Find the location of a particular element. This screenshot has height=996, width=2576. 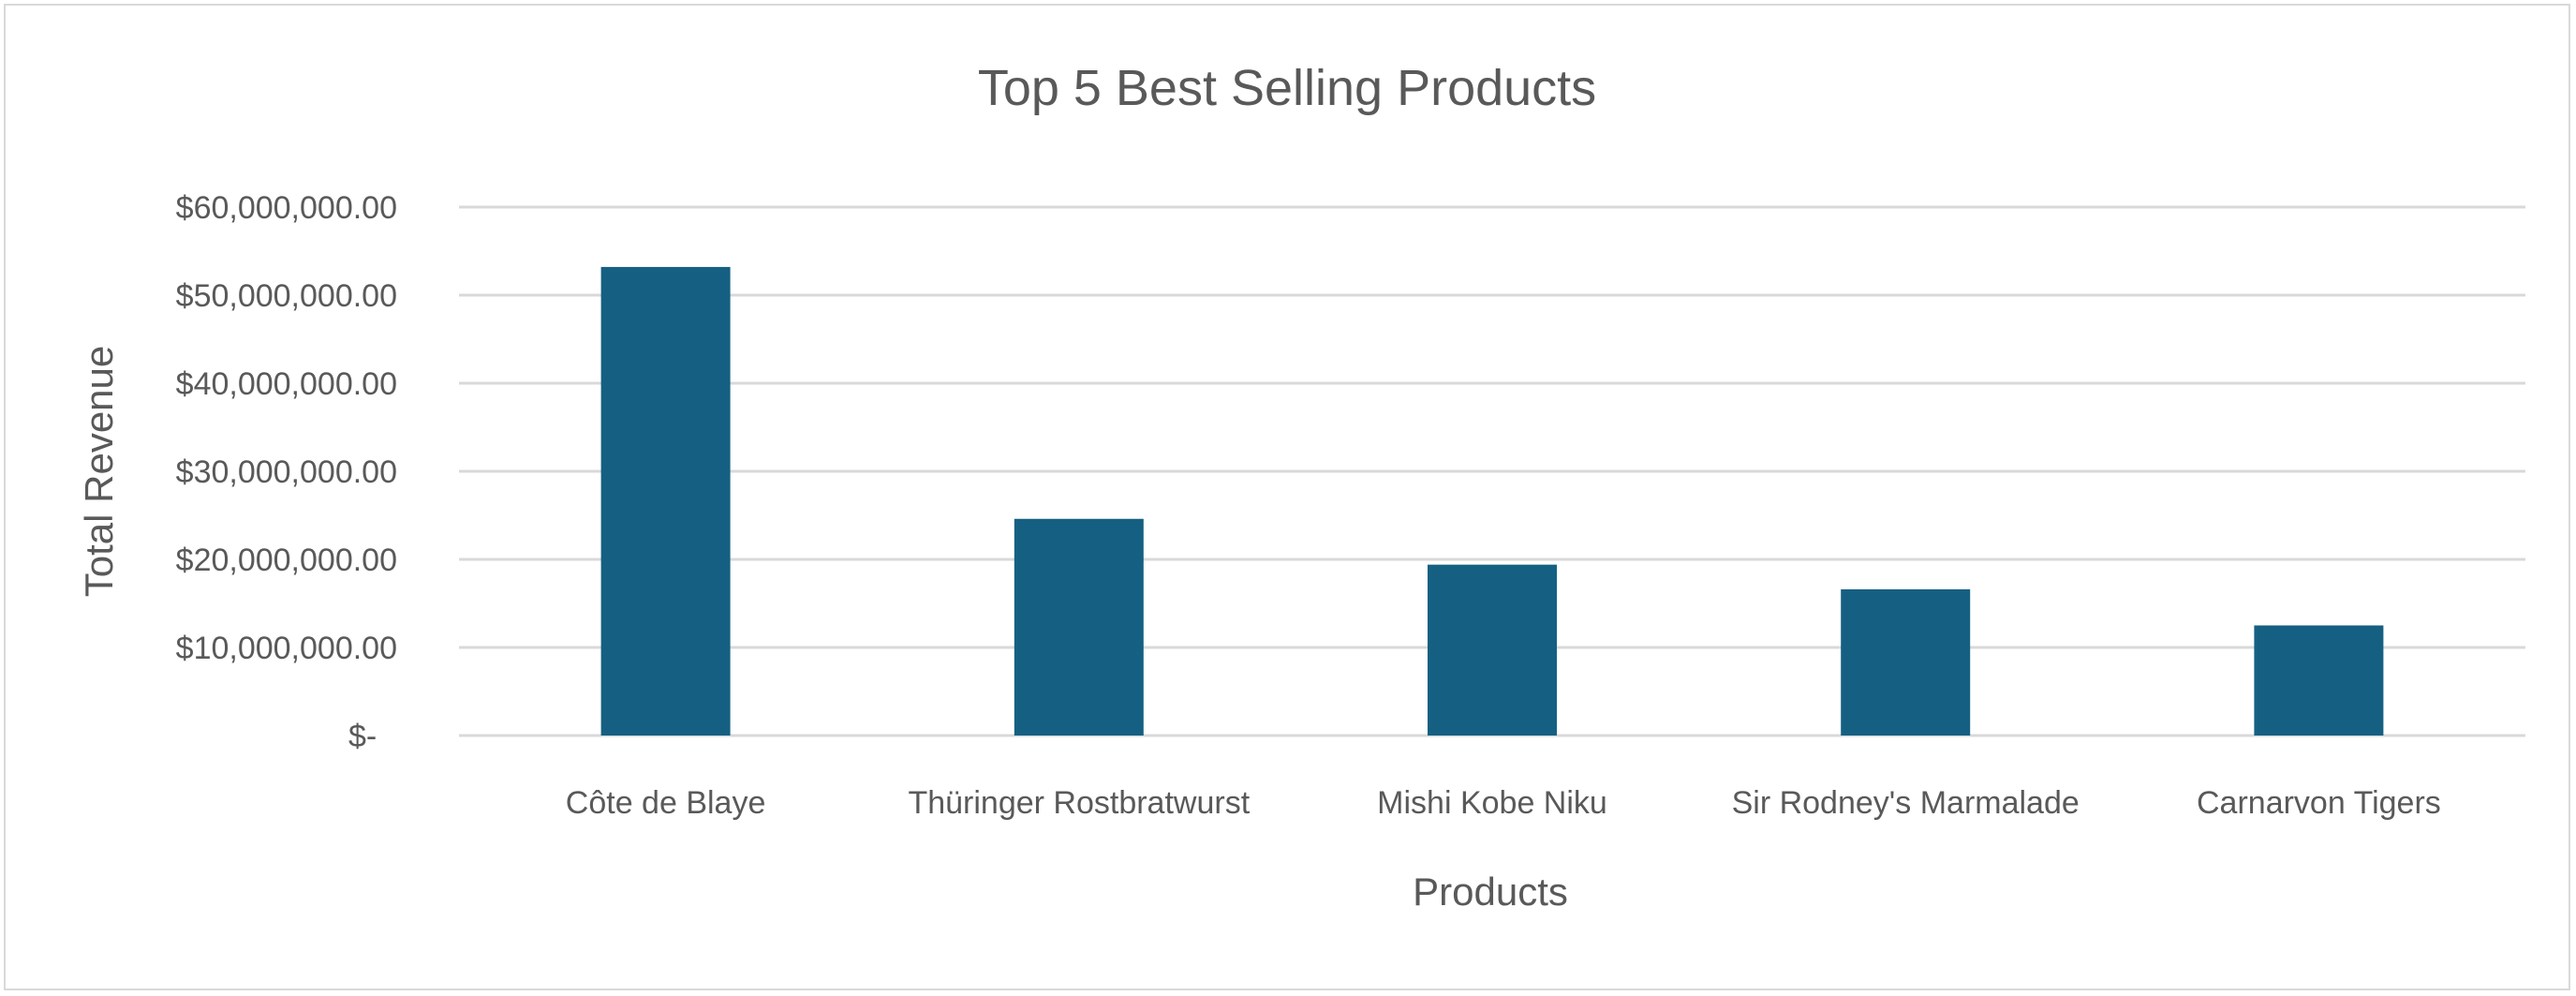

x-axis-title: Products is located at coordinates (1490, 892).